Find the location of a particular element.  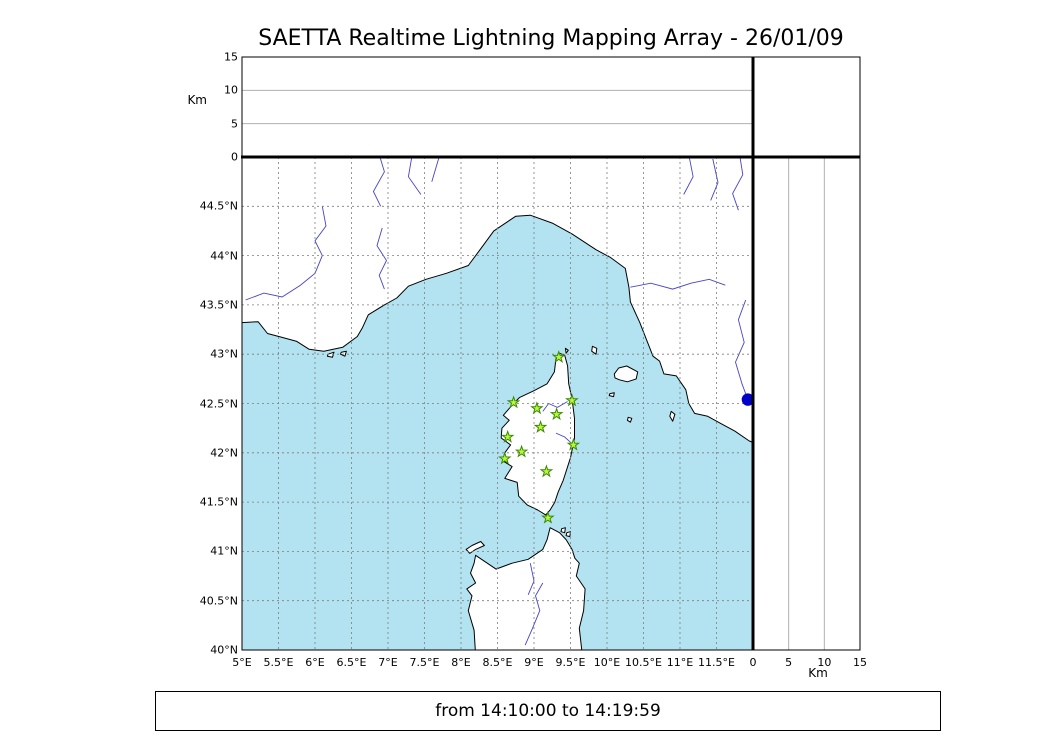

sardinia-island is located at coordinates (526, 588).